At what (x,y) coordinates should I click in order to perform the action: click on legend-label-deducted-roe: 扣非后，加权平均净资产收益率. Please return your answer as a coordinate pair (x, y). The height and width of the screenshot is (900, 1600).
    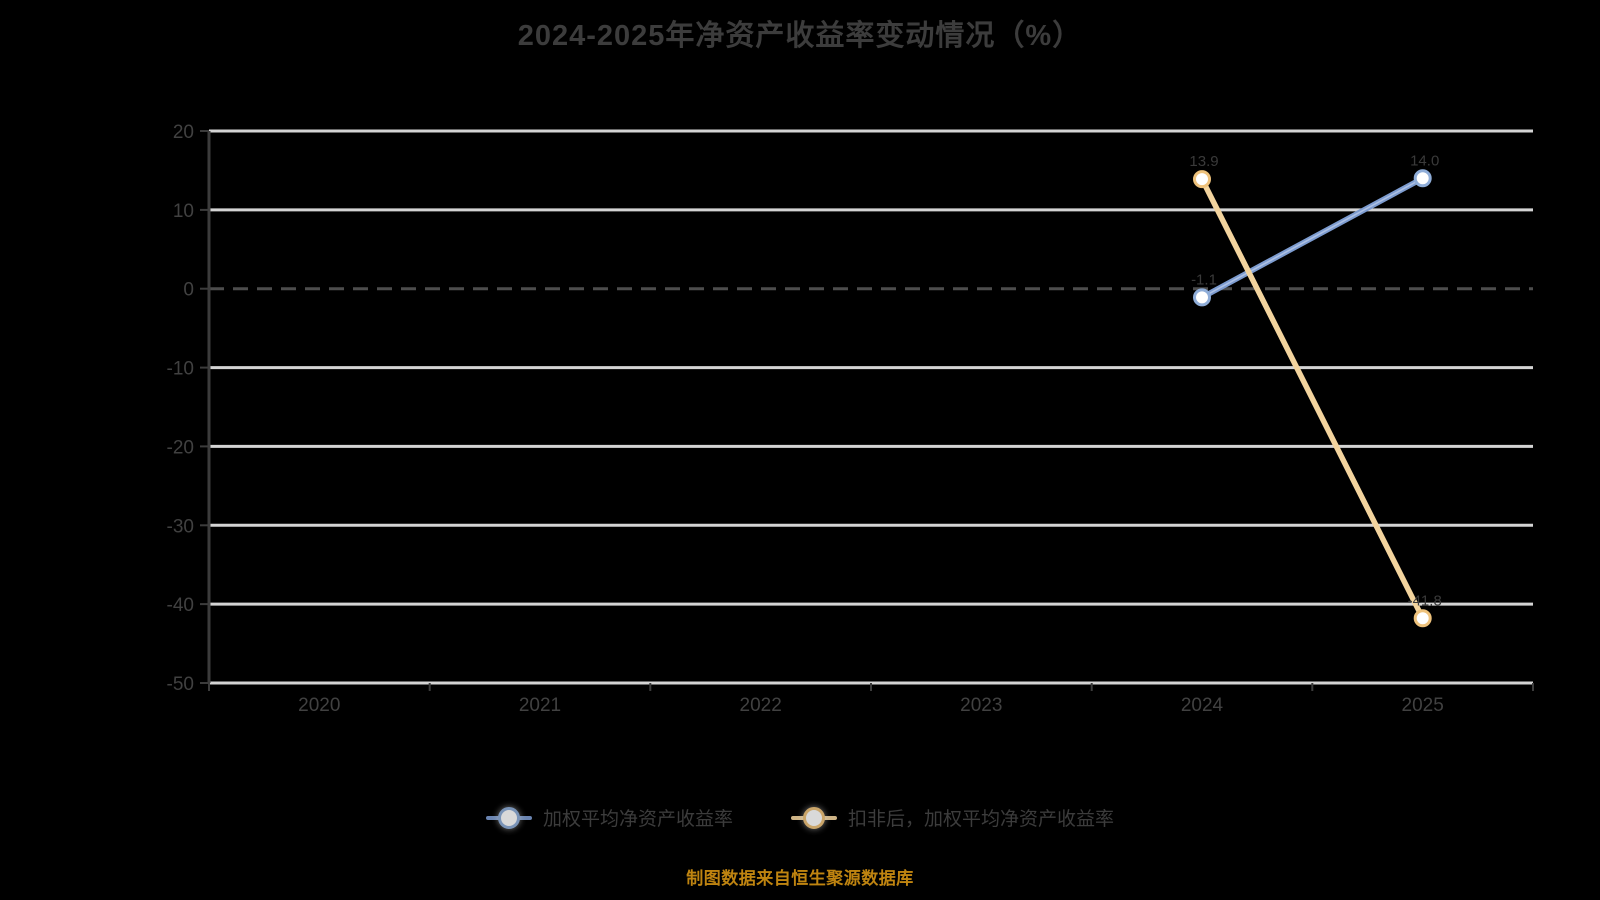
    Looking at the image, I should click on (981, 819).